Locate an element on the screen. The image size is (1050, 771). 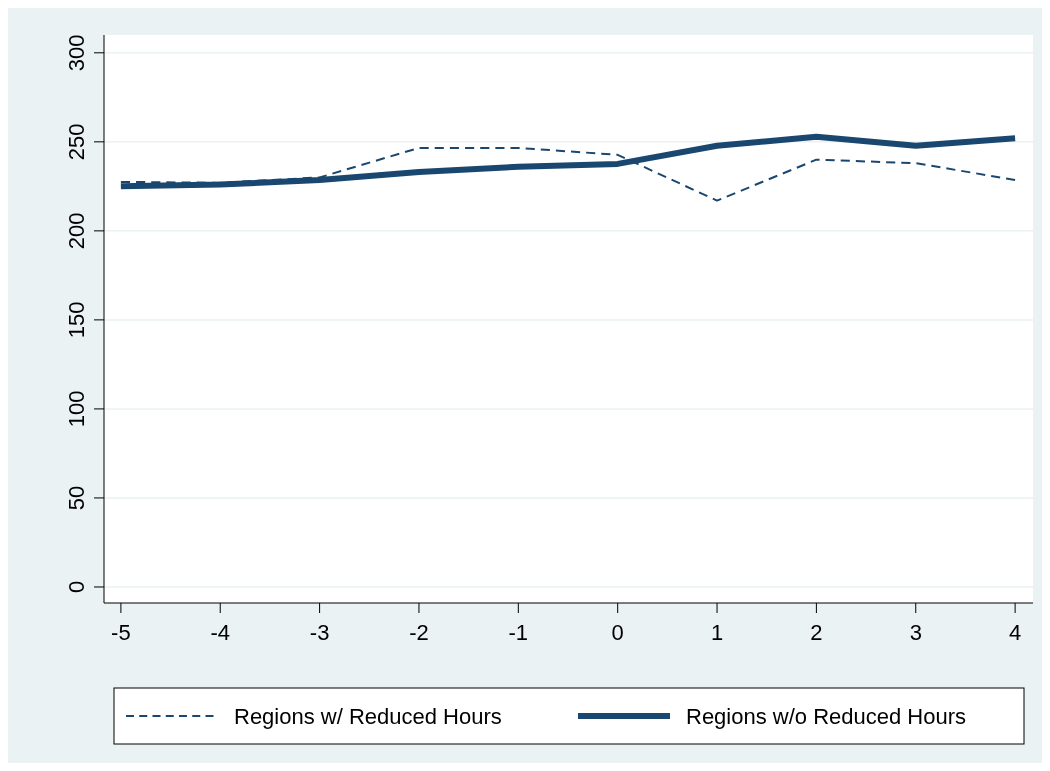
y-tick-label: 150 is located at coordinates (76, 320).